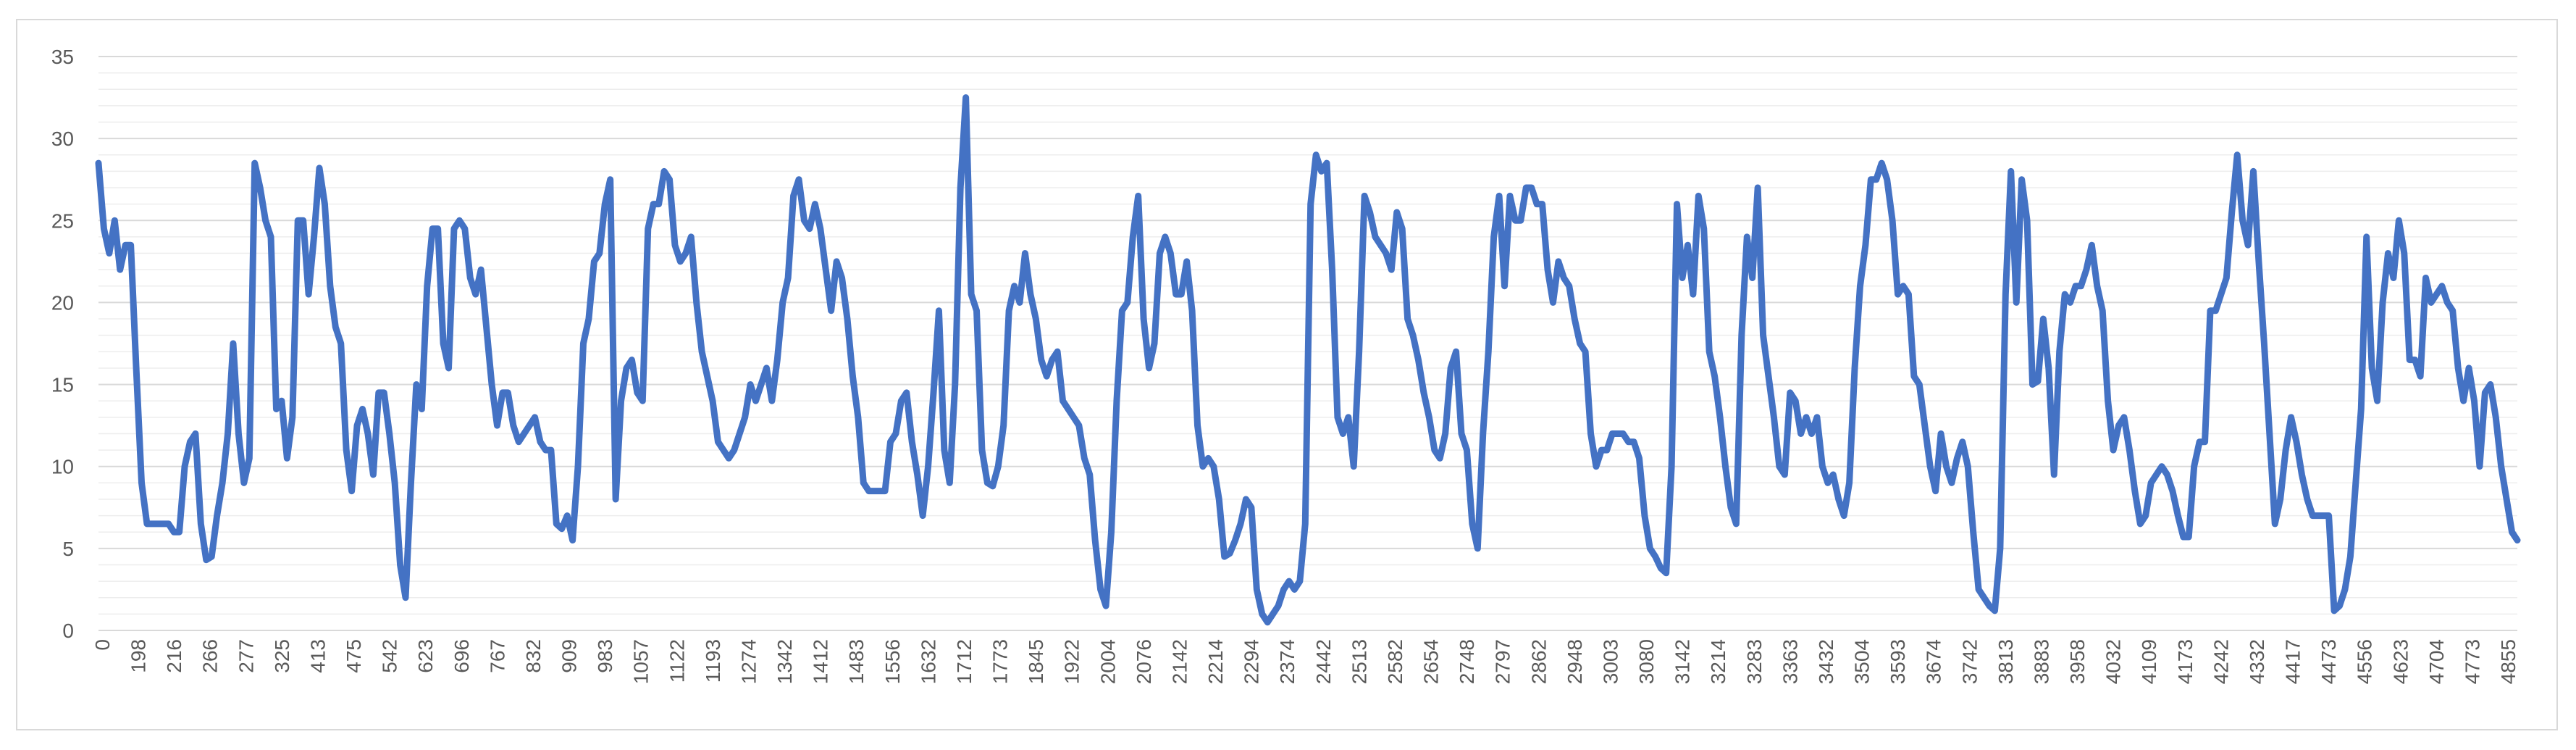 This screenshot has height=750, width=2576. I want to click on x-tick-label: 1922, so click(1072, 661).